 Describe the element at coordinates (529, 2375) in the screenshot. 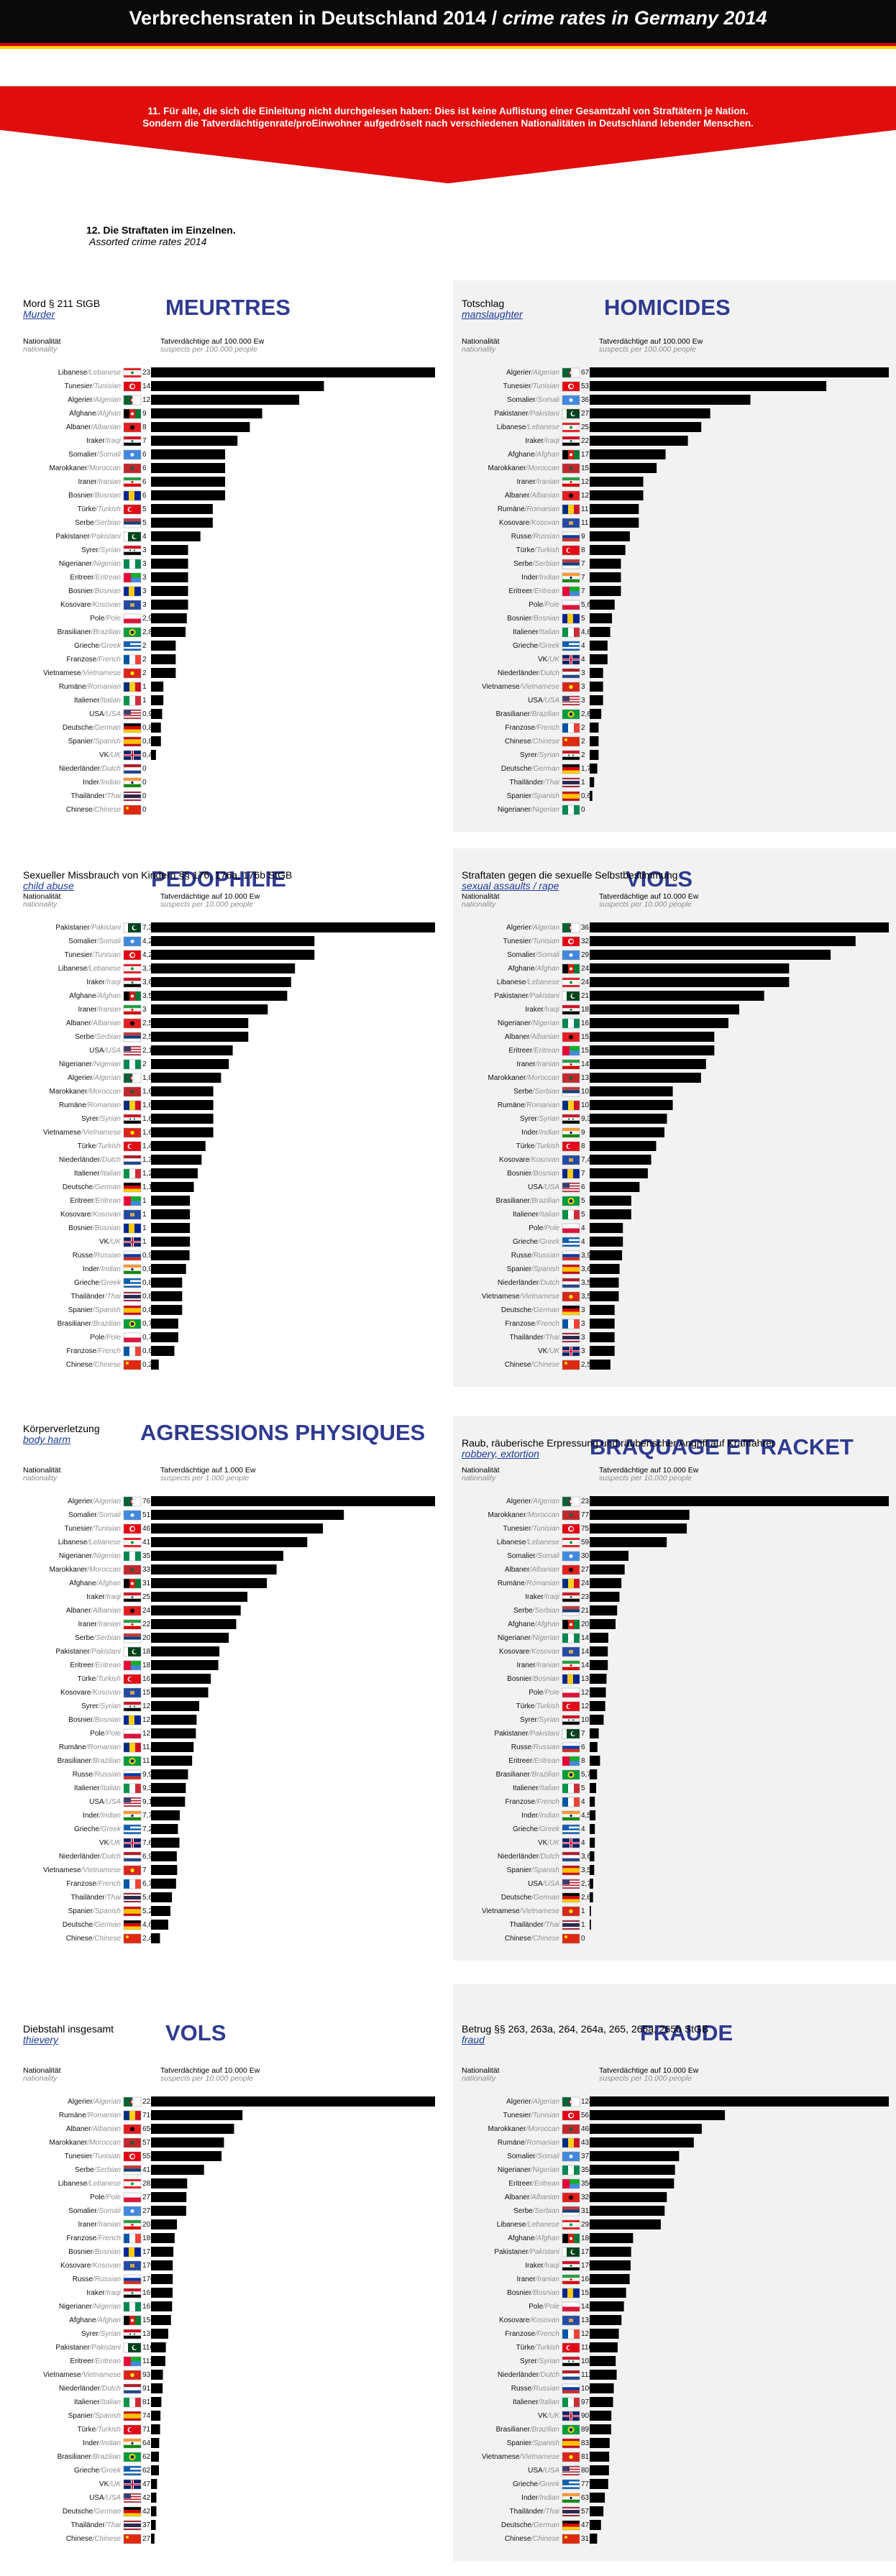

I see `category-label: Niederländer/Dutch` at that location.